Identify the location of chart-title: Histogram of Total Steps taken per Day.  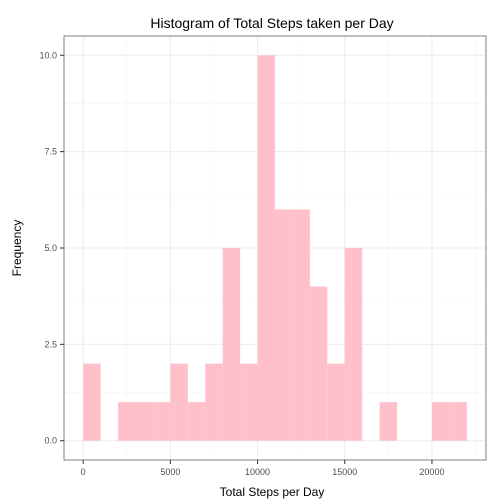
(271, 23).